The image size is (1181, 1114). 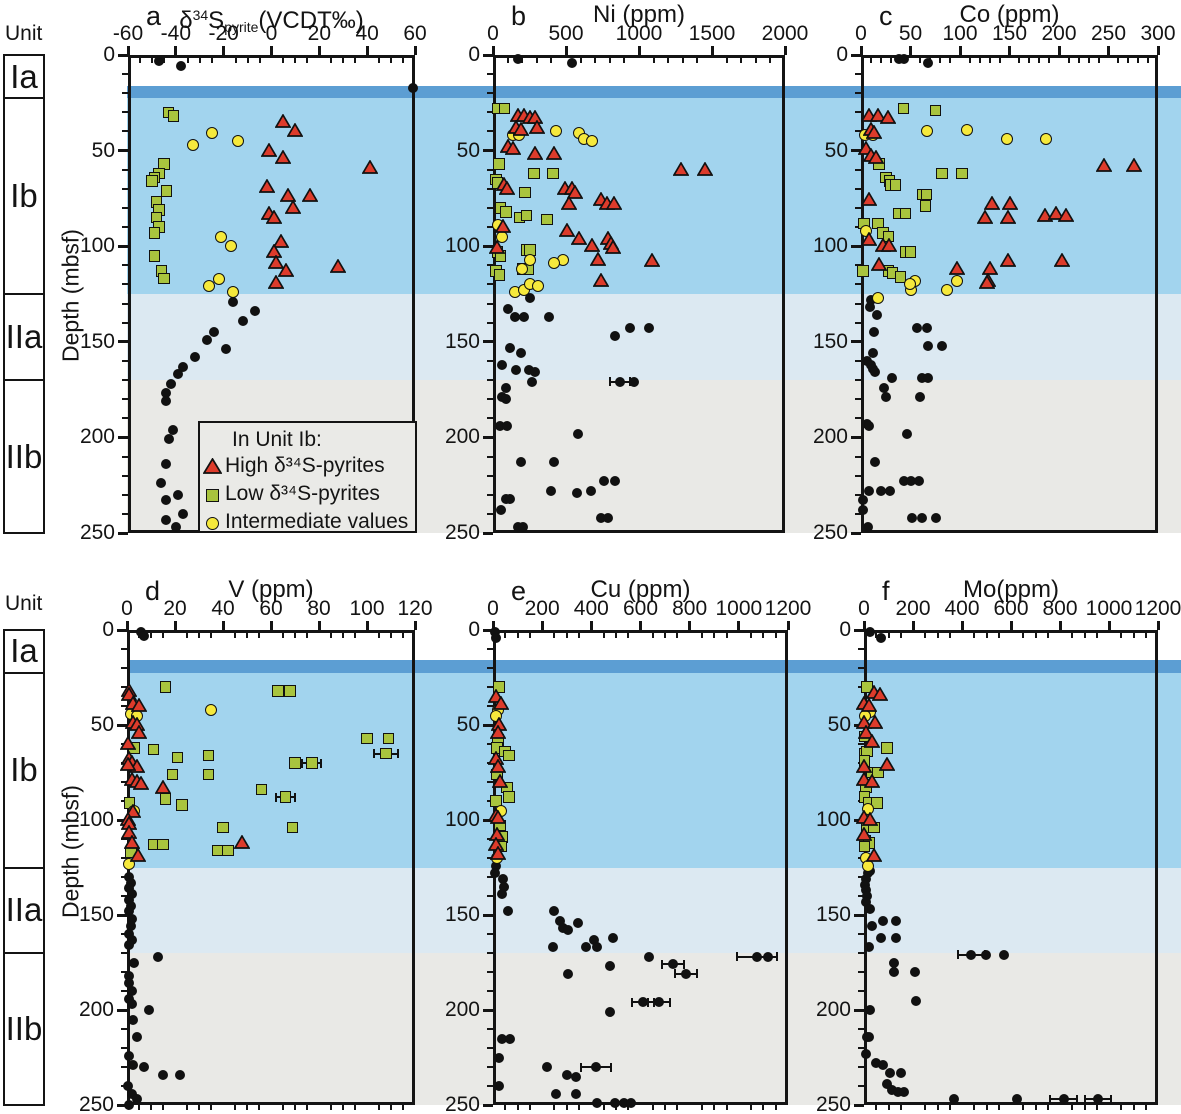 I want to click on point-a-intermediate, so click(x=209, y=286).